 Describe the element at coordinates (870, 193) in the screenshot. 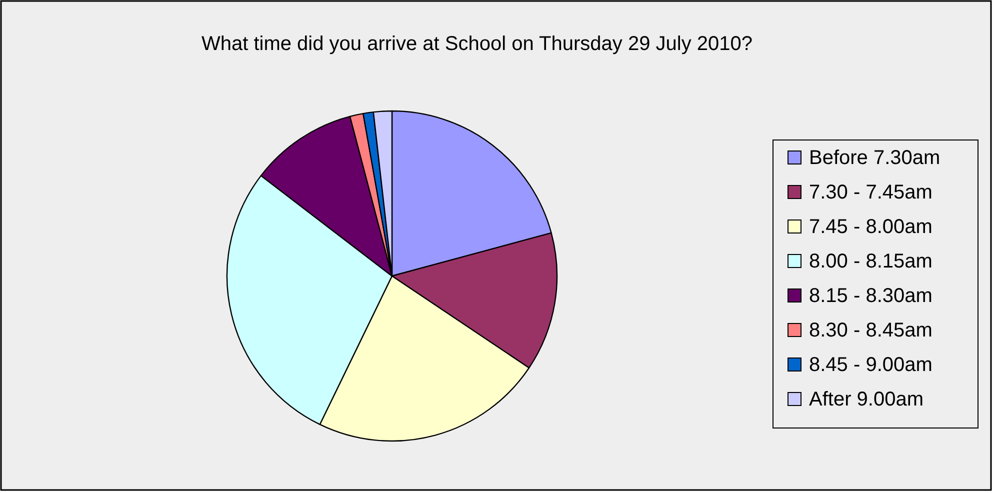

I see `legend-label: 7.30 - 7.45am` at that location.